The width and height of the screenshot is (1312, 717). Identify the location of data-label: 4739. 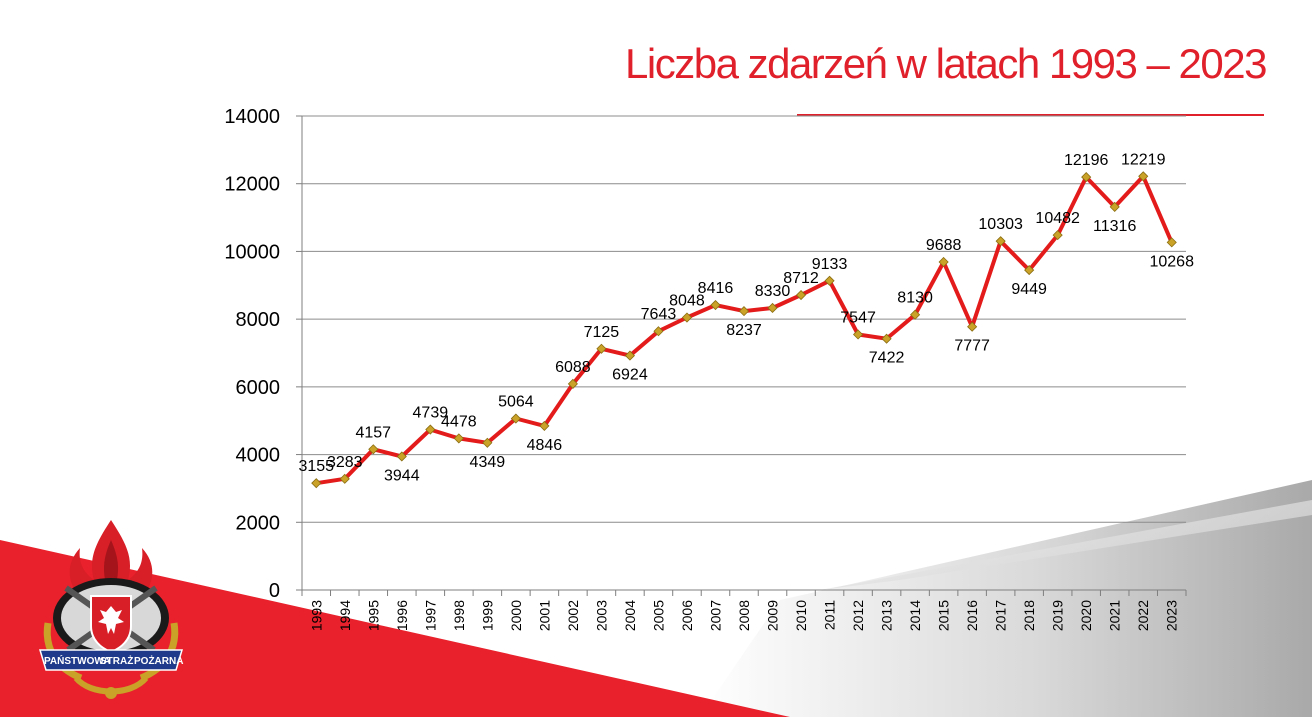
(431, 413).